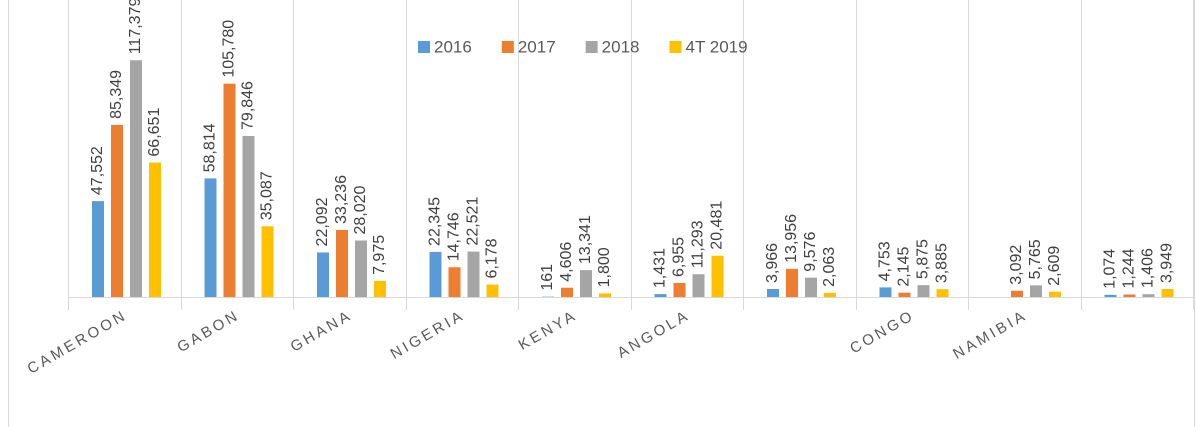  I want to click on x-tick-label: GHANA, so click(322, 331).